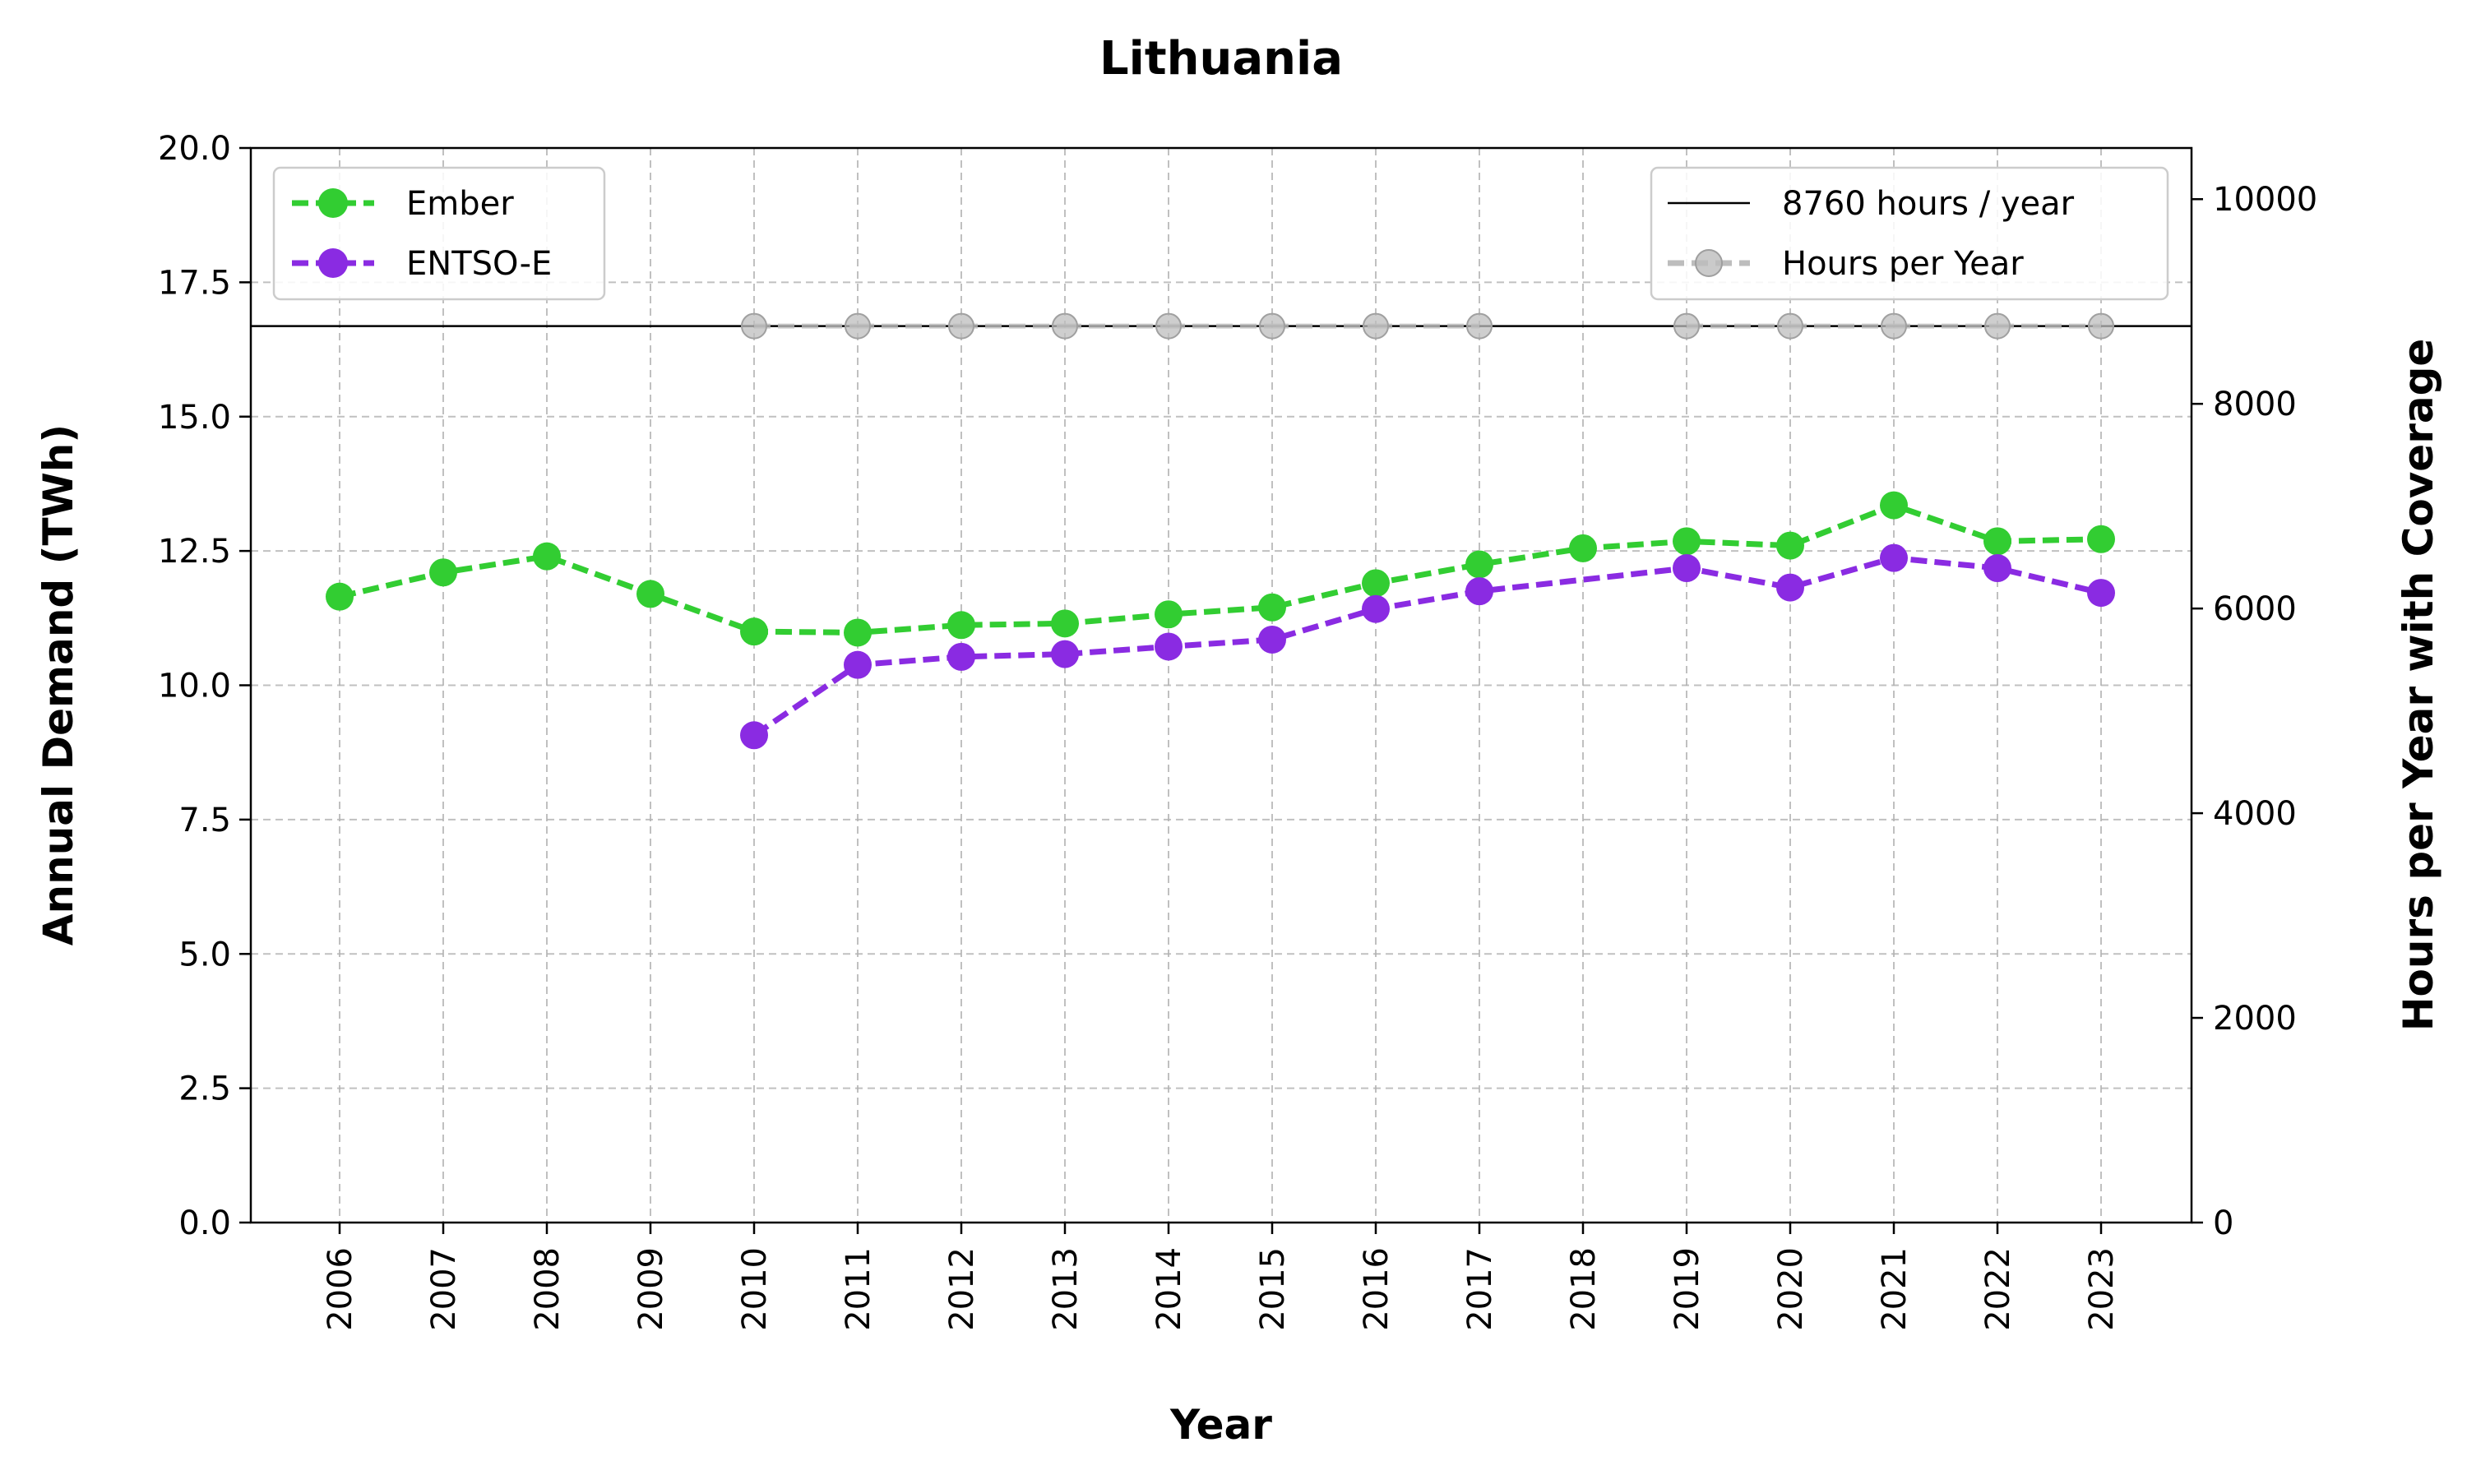 The height and width of the screenshot is (1484, 2467). I want to click on y2-tick-label: 6000, so click(2255, 609).